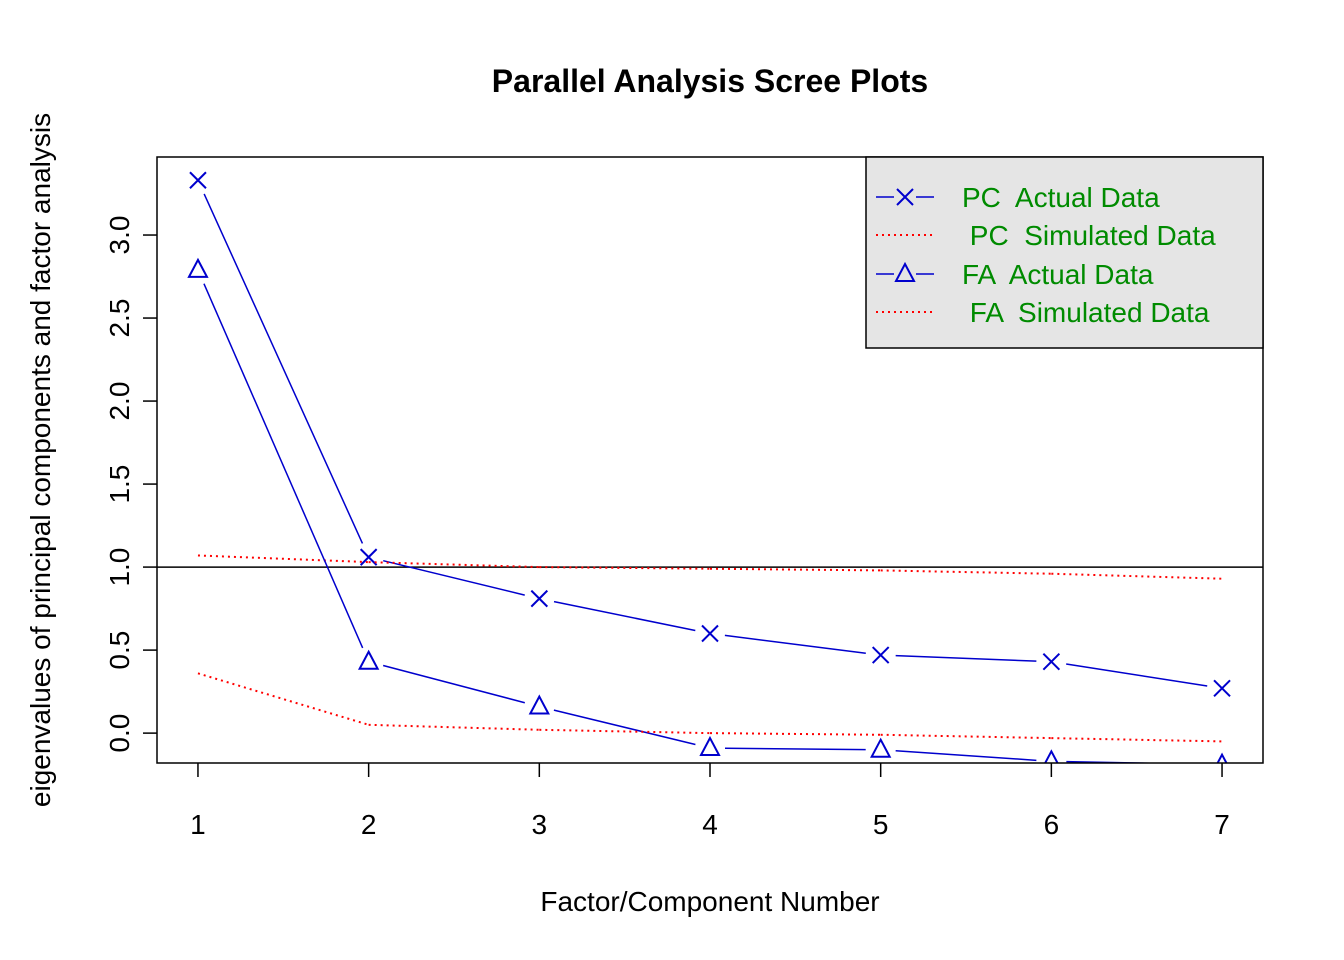 Image resolution: width=1344 pixels, height=960 pixels. What do you see at coordinates (710, 824) in the screenshot?
I see `x-tick-label: 4` at bounding box center [710, 824].